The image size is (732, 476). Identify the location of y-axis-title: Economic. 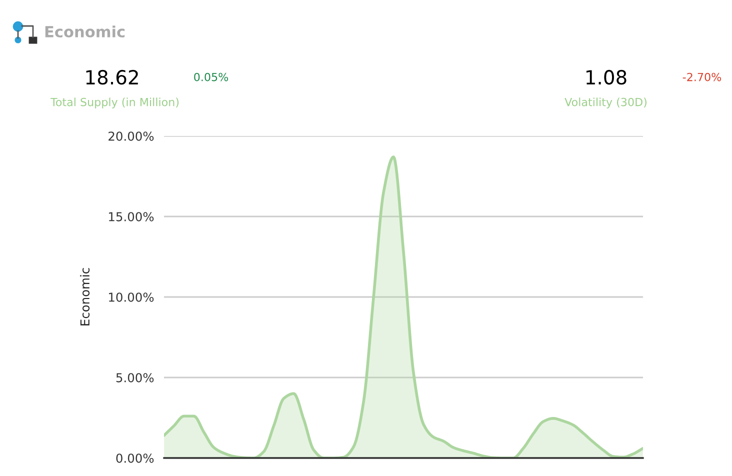
(85, 297).